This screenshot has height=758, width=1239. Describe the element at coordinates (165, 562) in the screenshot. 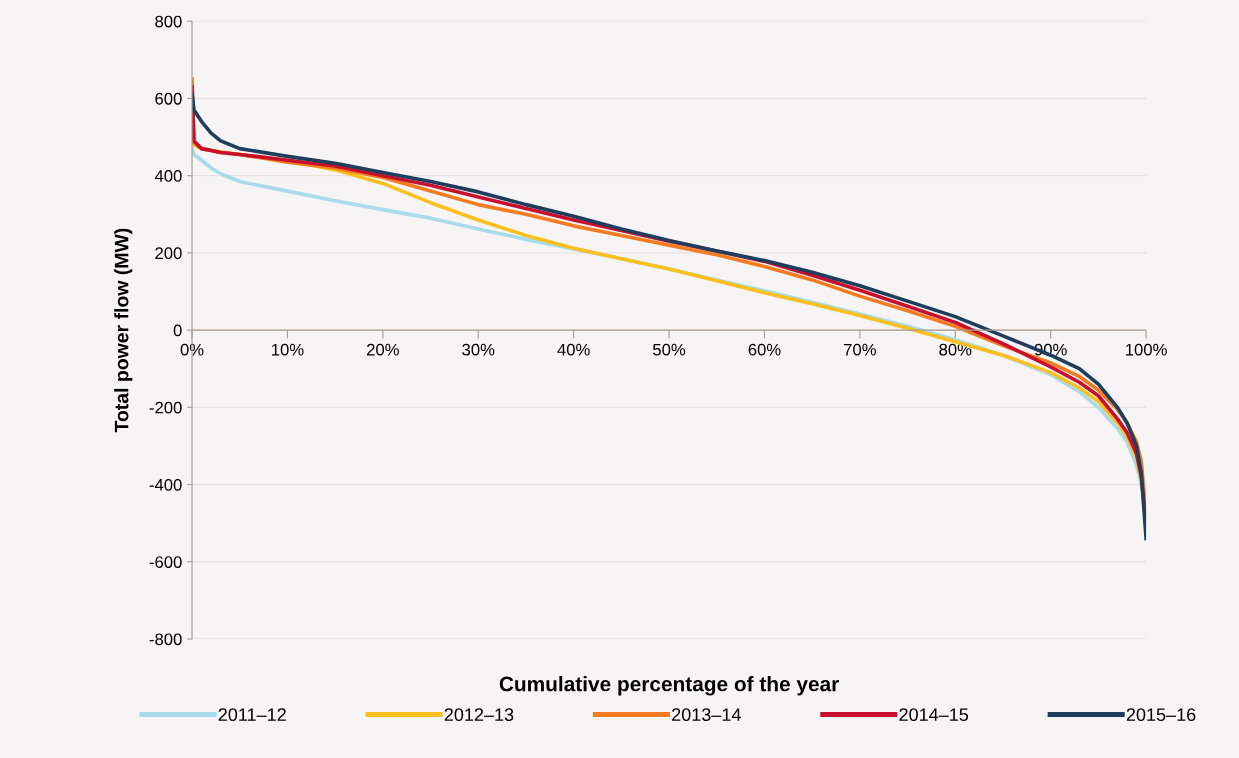

I see `y-tick-label: -600` at that location.